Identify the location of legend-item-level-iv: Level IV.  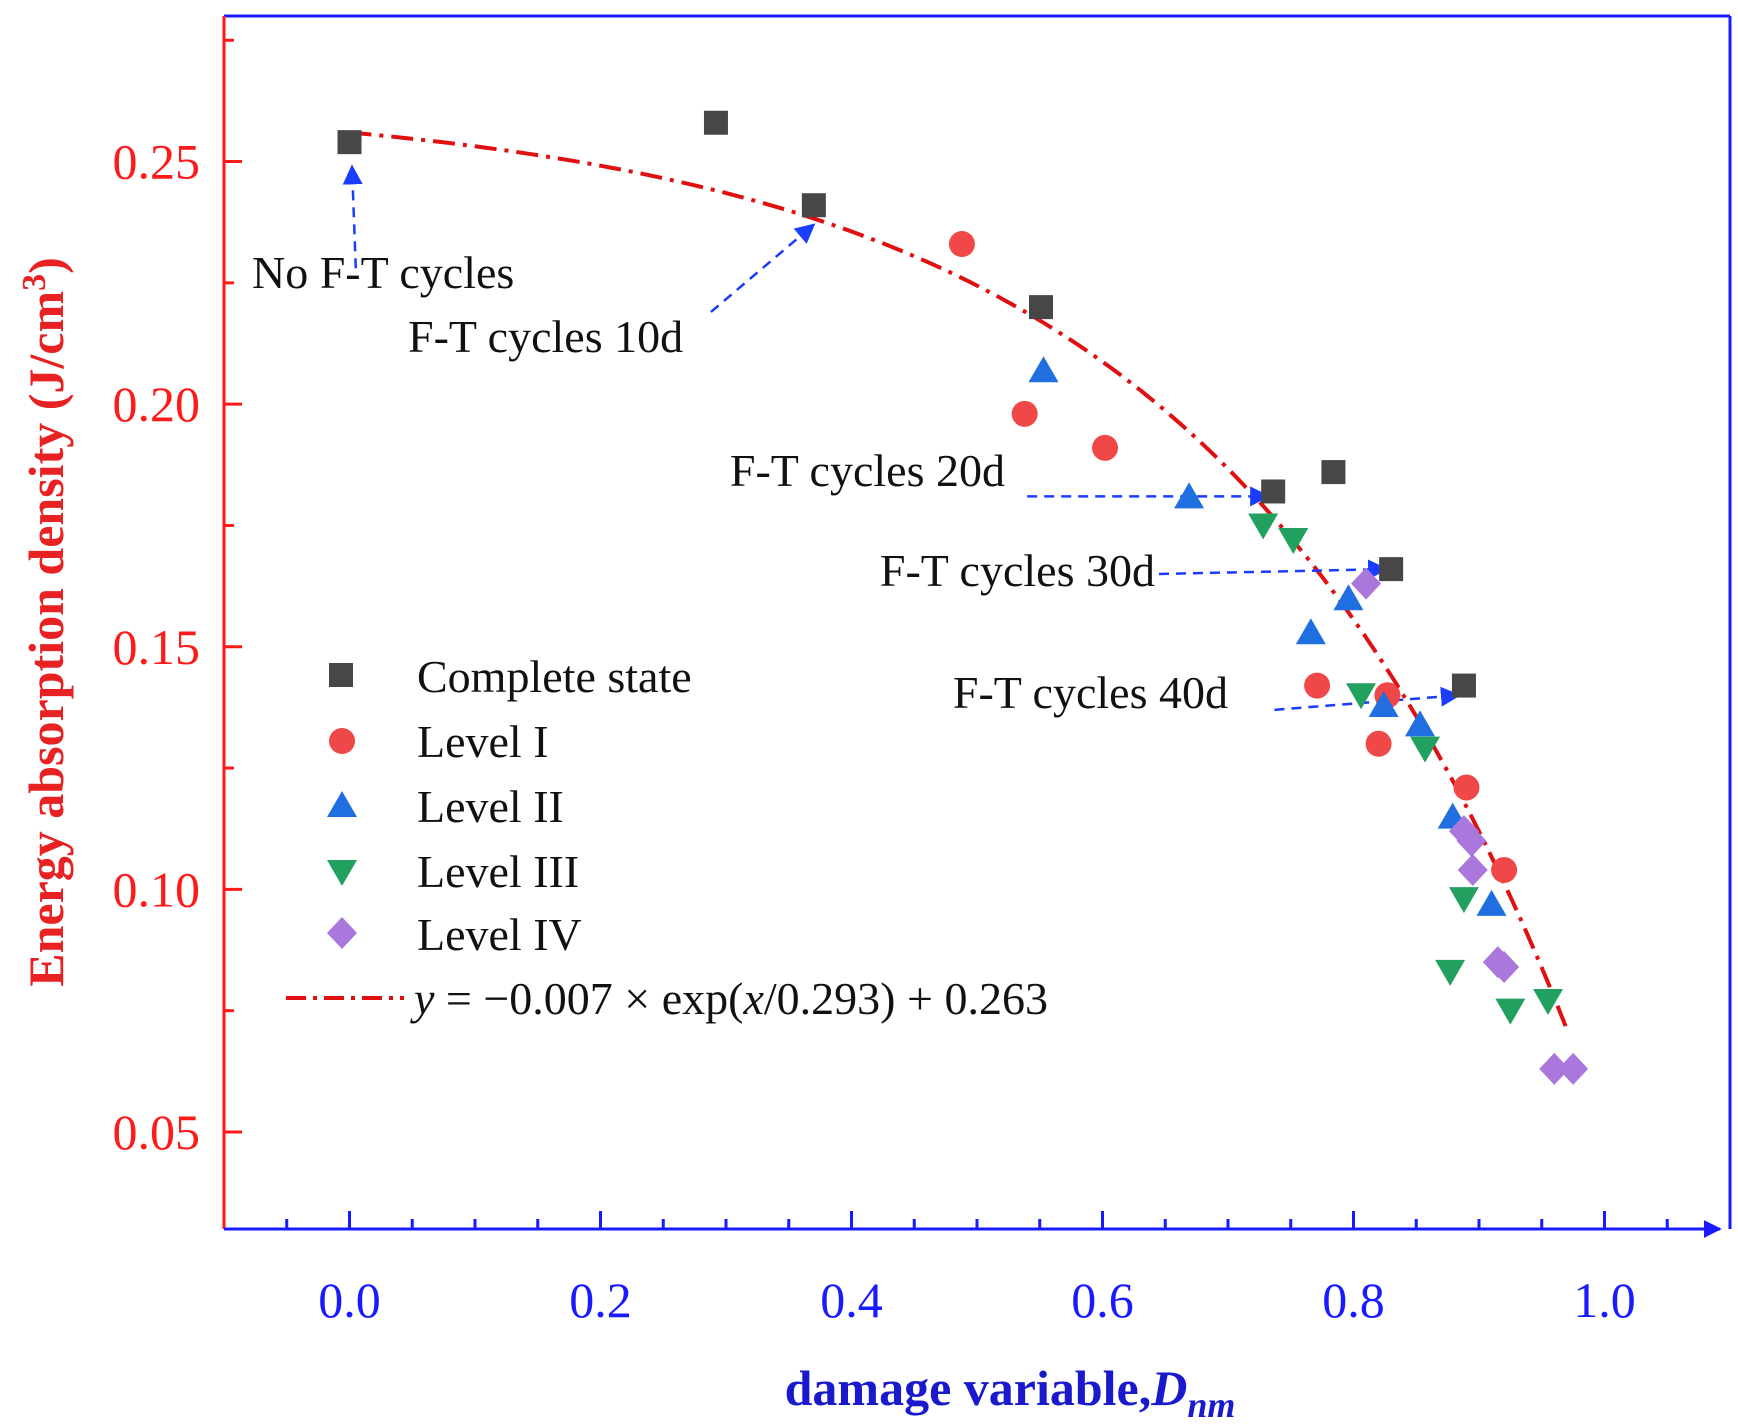
(454, 934).